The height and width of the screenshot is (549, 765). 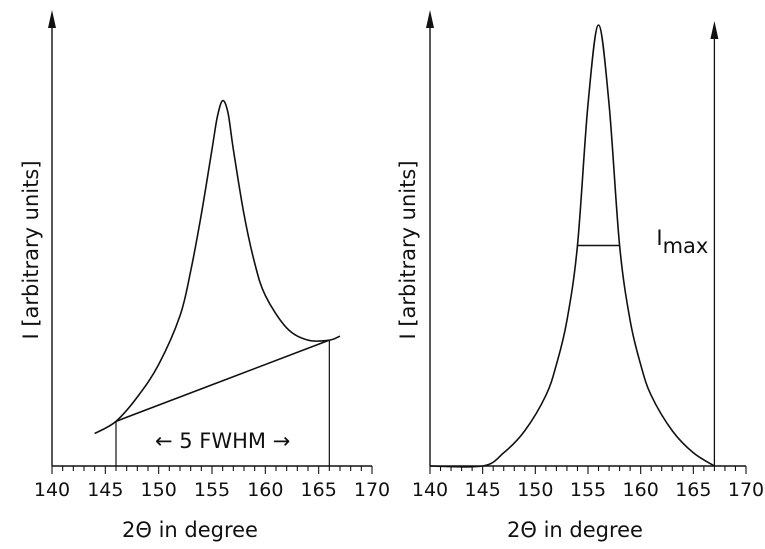 What do you see at coordinates (31, 249) in the screenshot?
I see `left-y-axis-label: I [arbitrary units]` at bounding box center [31, 249].